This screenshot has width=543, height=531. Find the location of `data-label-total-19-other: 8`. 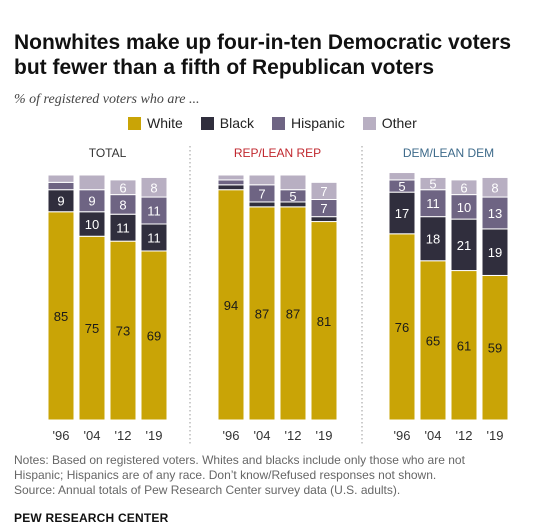

data-label-total-19-other: 8 is located at coordinates (153, 187).